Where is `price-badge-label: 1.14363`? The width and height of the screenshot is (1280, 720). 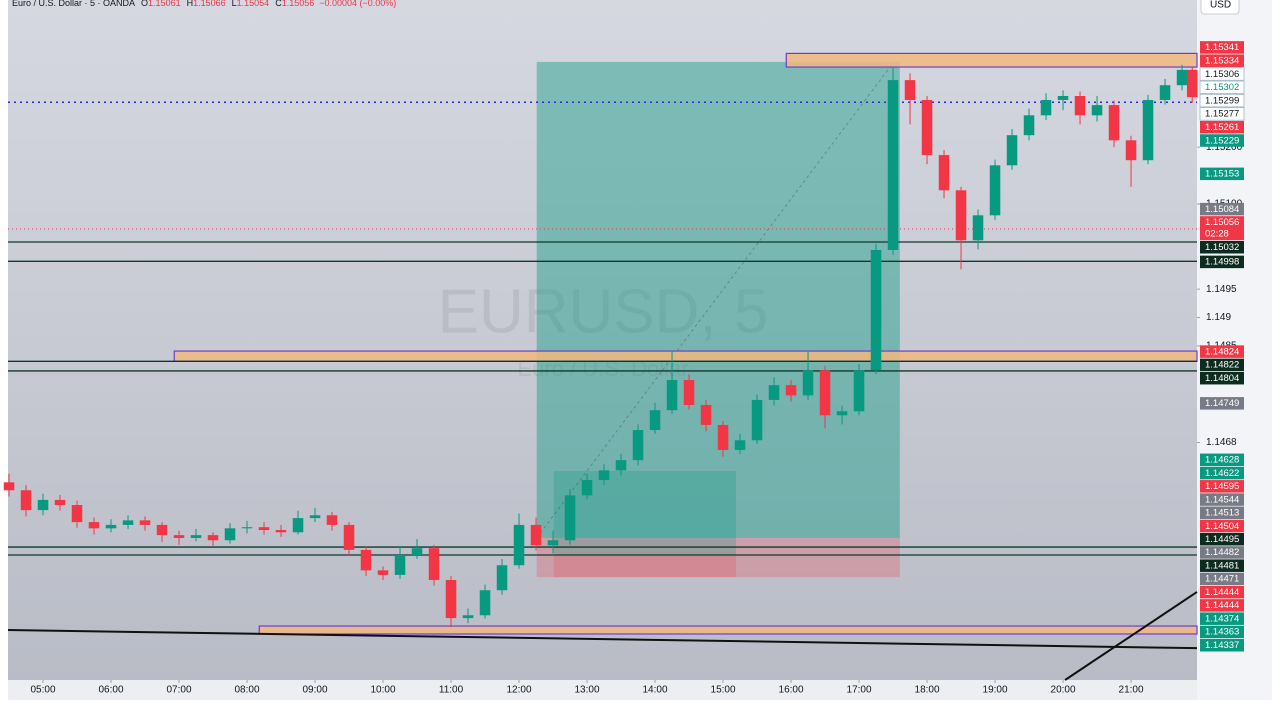 price-badge-label: 1.14363 is located at coordinates (1222, 632).